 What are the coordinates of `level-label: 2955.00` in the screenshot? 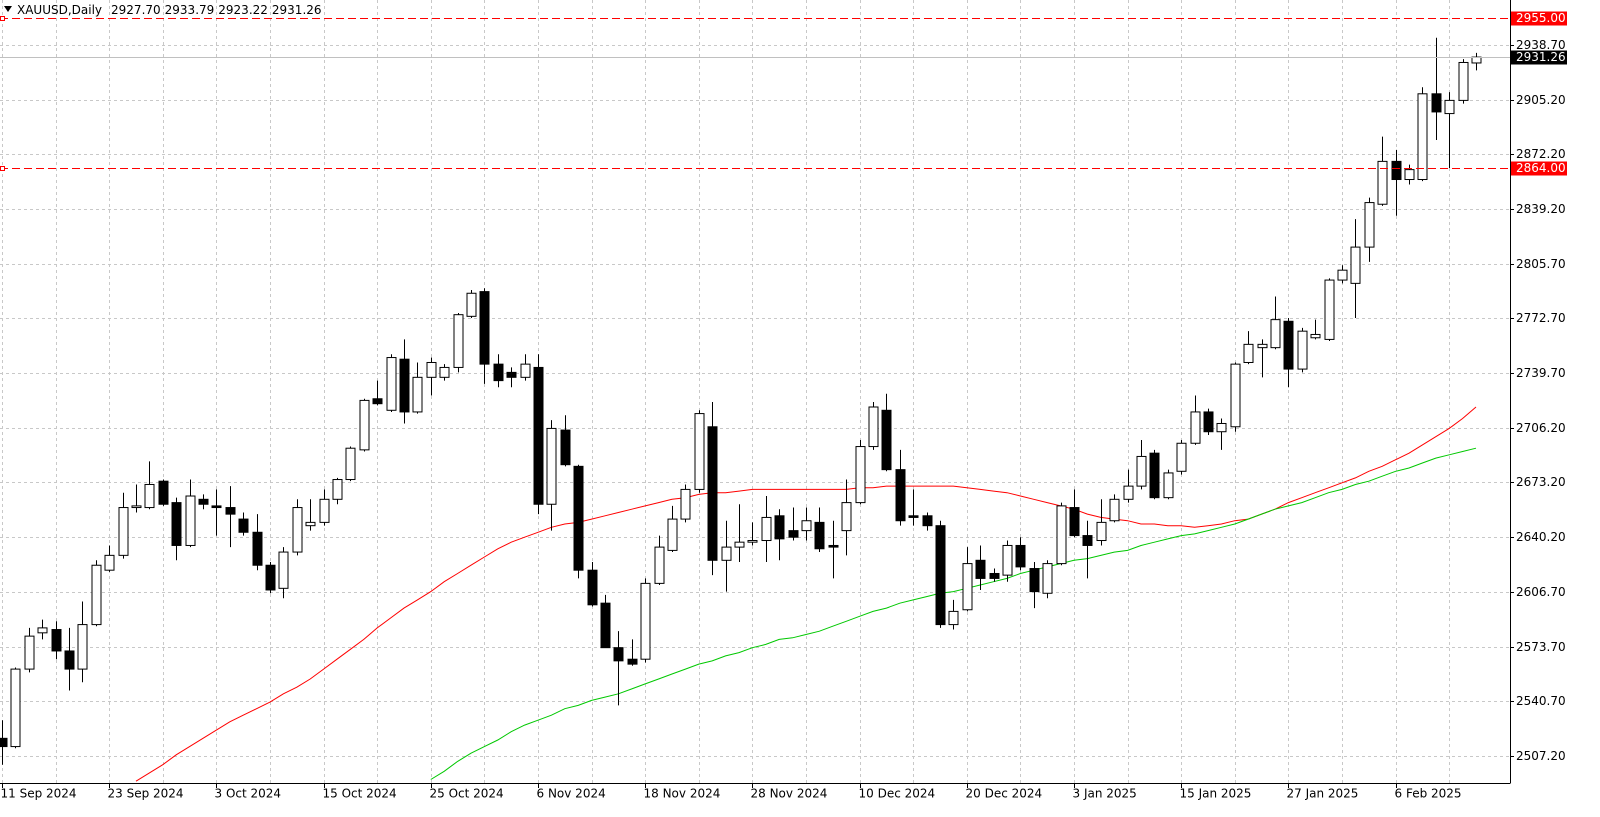 It's located at (1541, 18).